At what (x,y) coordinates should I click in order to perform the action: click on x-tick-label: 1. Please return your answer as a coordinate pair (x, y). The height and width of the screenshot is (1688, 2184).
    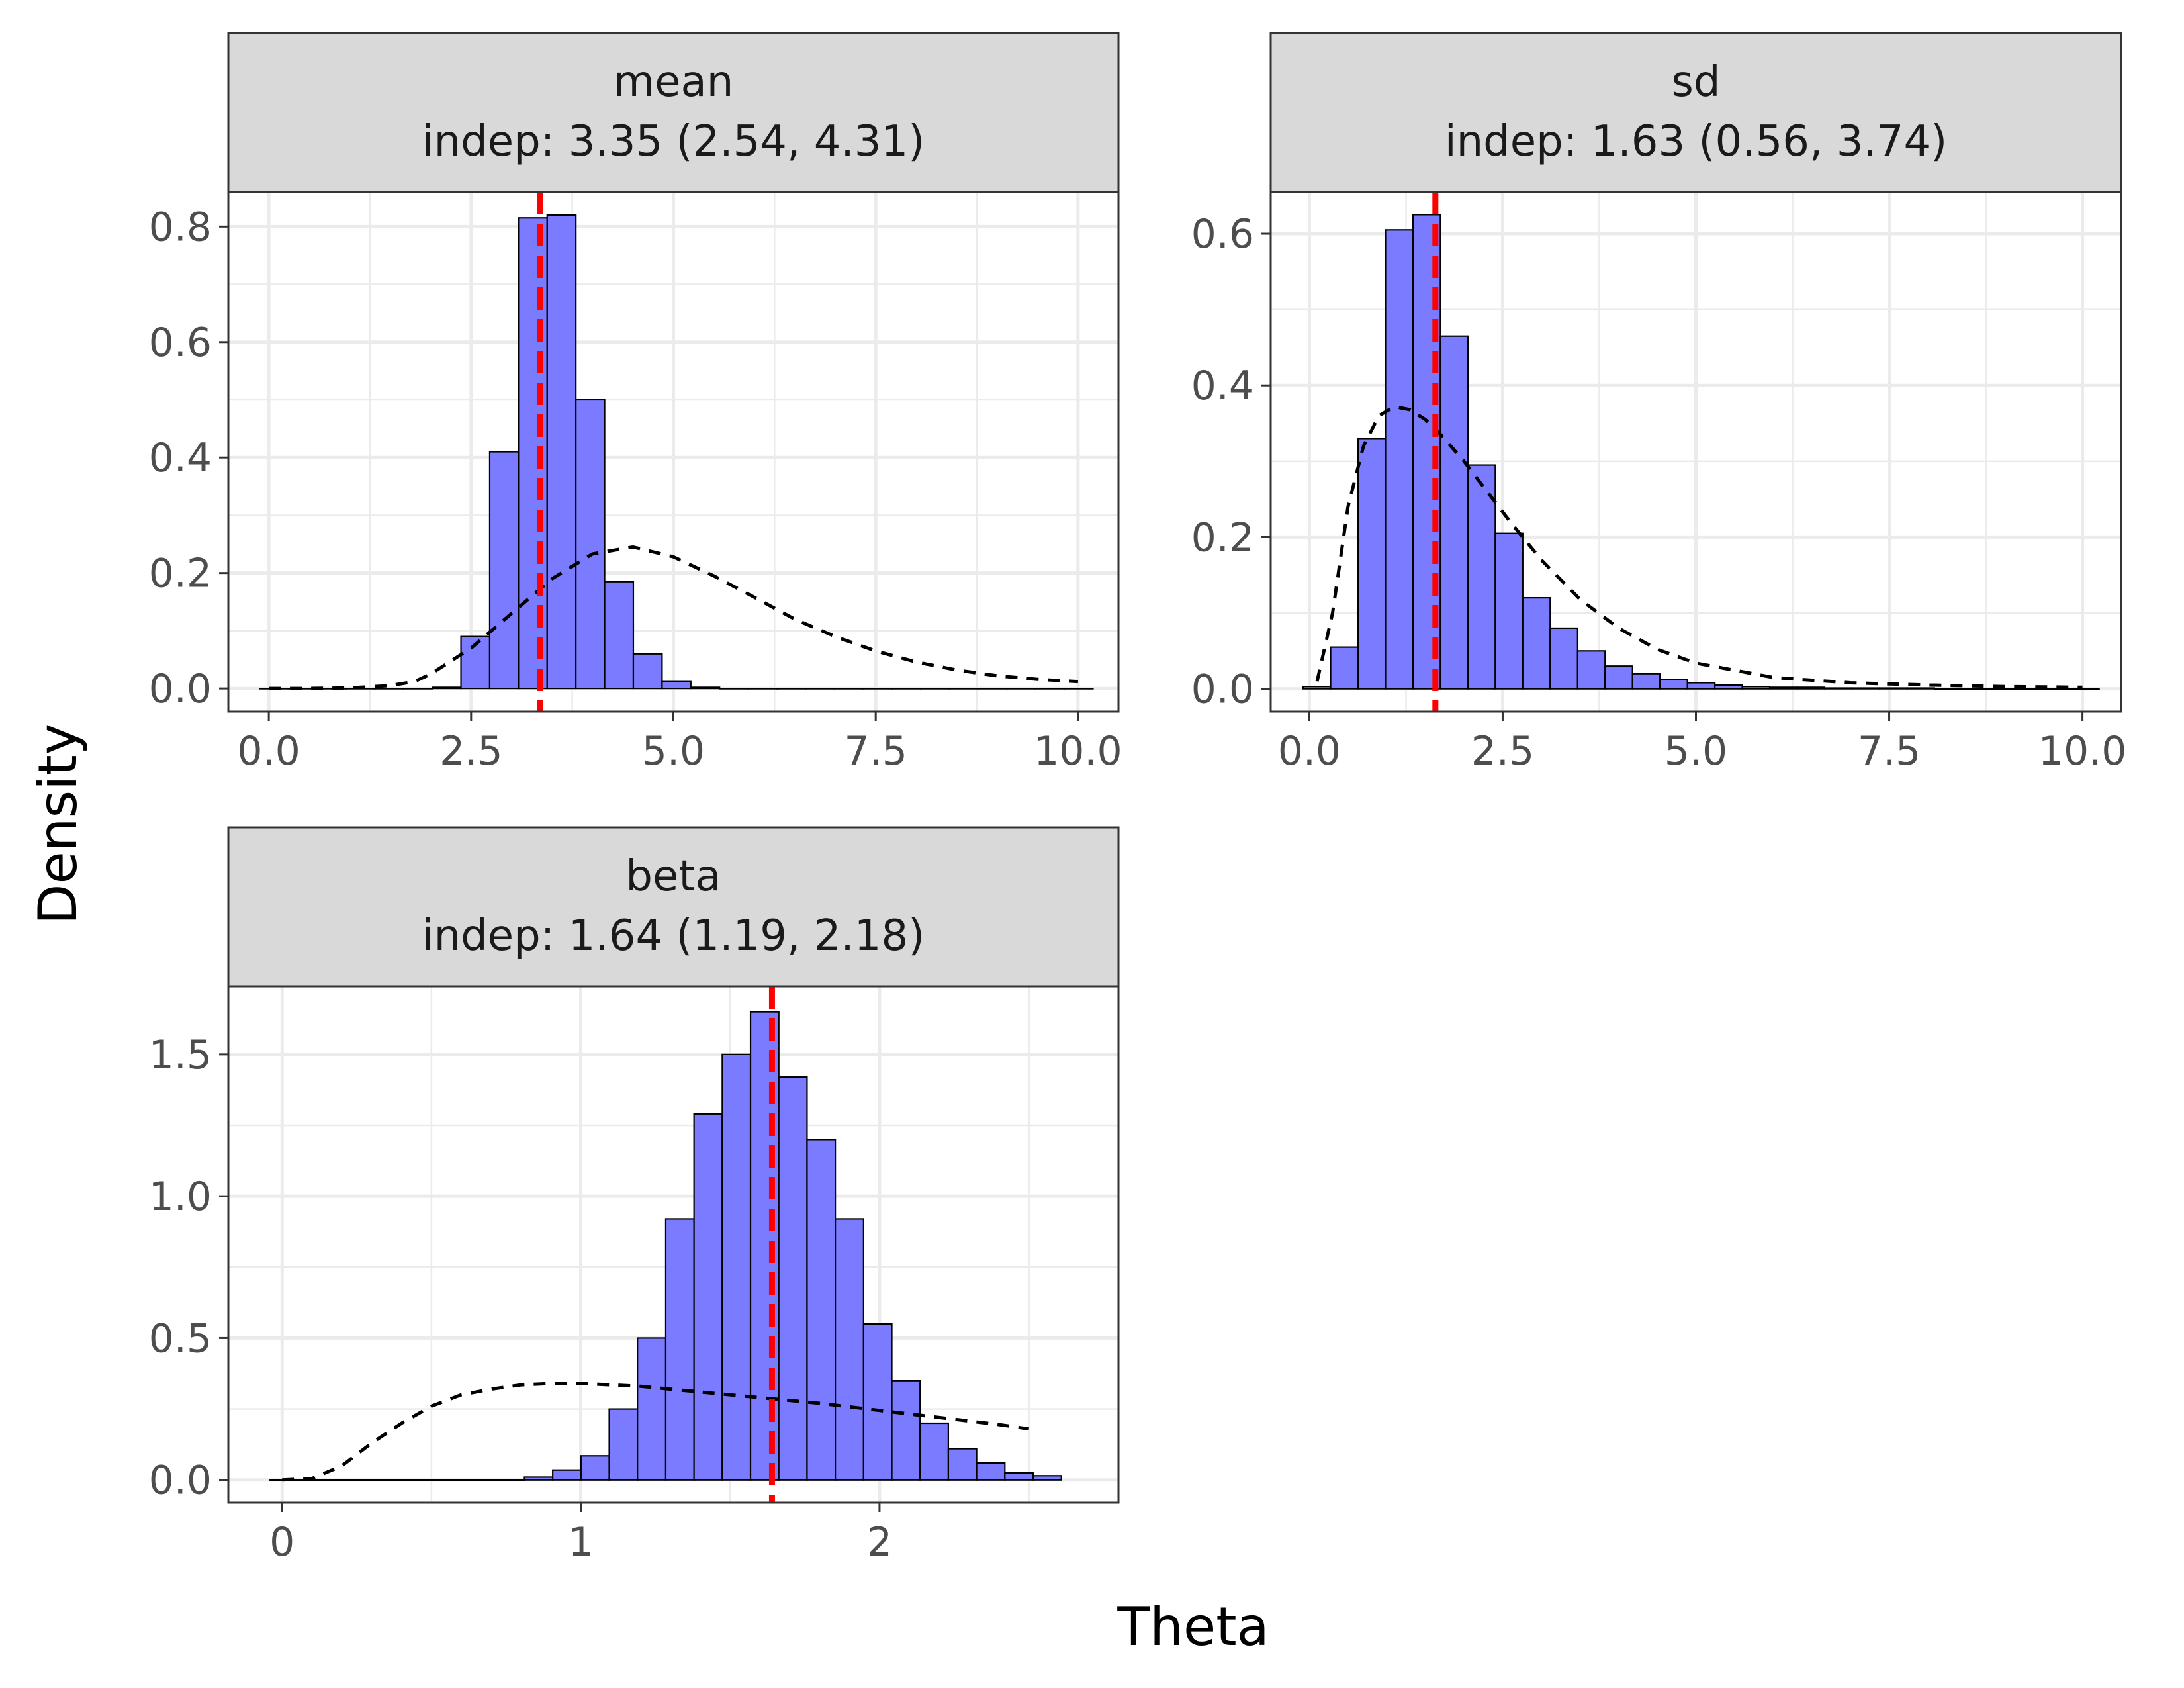
    Looking at the image, I should click on (580, 1542).